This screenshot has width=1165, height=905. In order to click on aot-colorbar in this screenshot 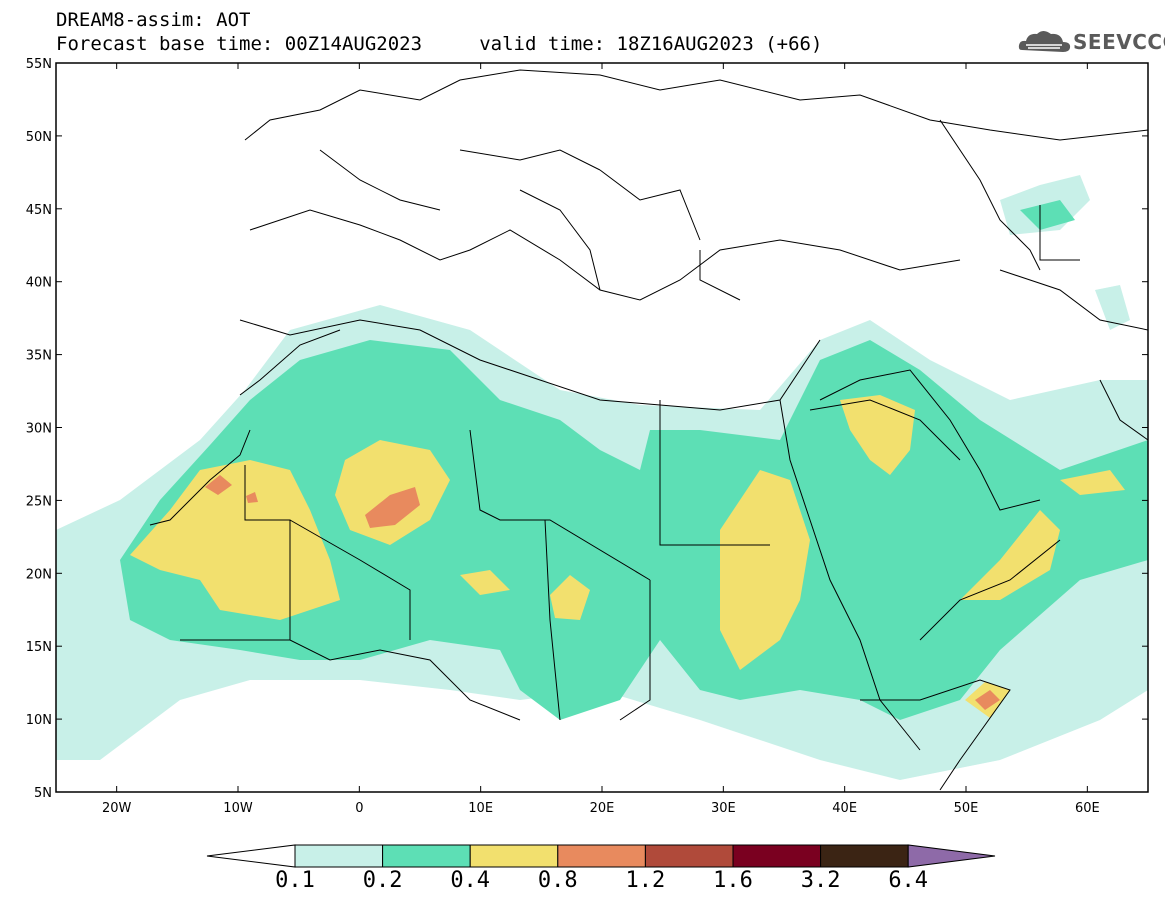, I will do `click(601, 856)`.